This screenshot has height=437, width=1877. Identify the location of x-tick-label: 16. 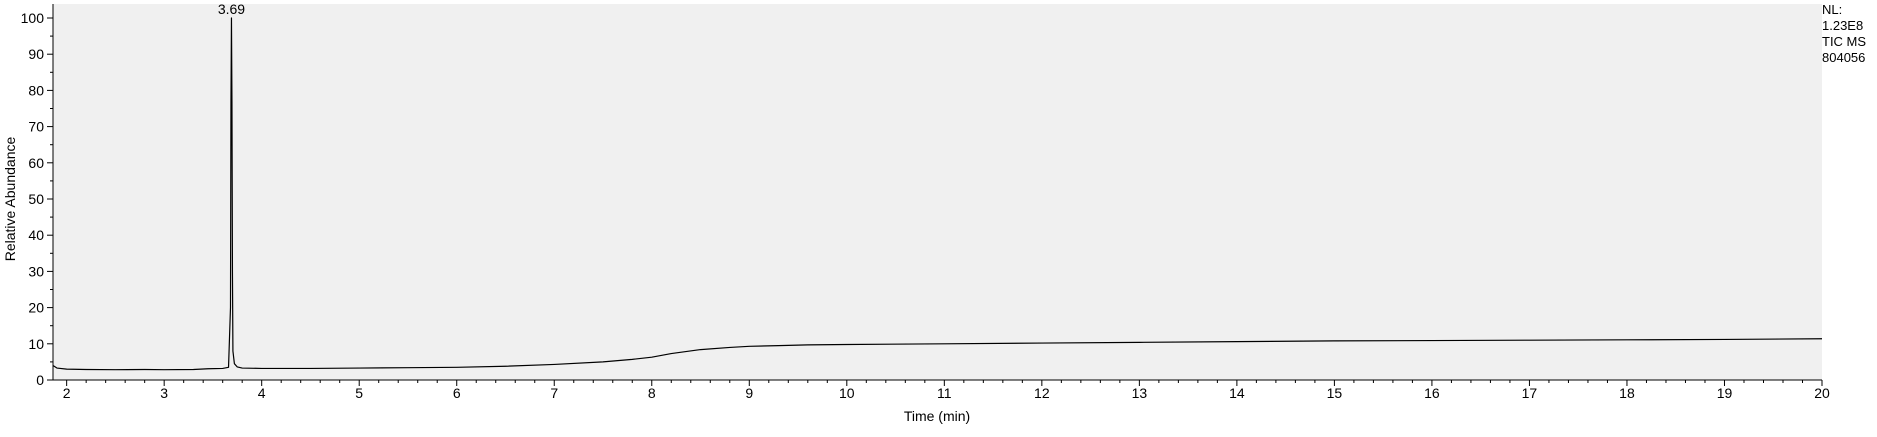
(1432, 393).